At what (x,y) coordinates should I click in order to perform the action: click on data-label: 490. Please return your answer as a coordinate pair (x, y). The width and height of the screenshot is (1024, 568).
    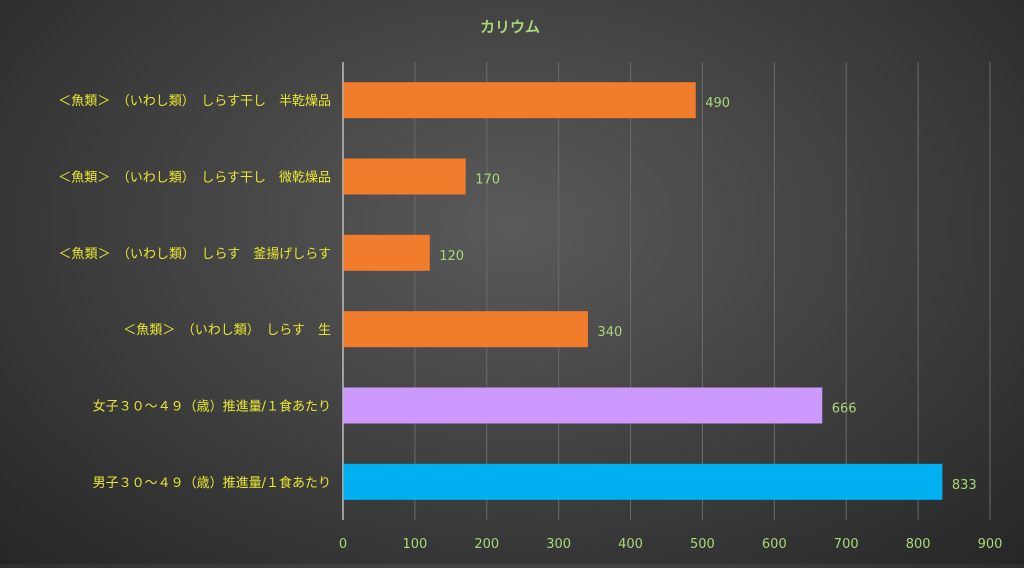
    Looking at the image, I should click on (717, 103).